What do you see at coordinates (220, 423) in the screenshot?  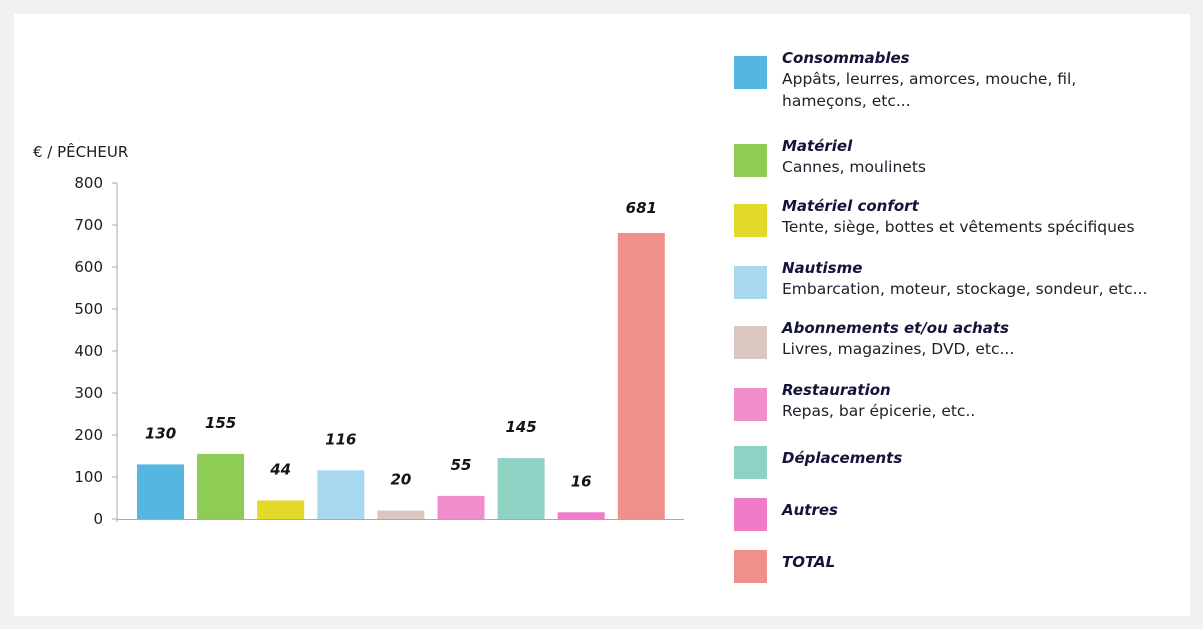 I see `bar-value-label: 155` at bounding box center [220, 423].